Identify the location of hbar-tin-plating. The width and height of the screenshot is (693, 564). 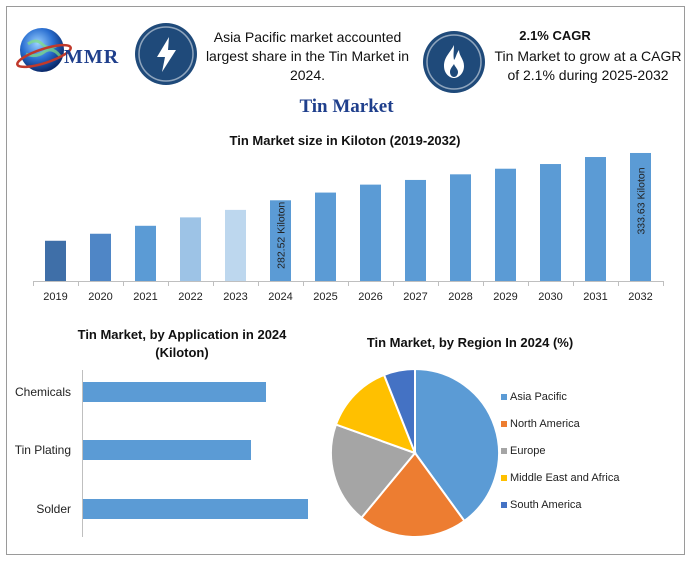
(167, 450).